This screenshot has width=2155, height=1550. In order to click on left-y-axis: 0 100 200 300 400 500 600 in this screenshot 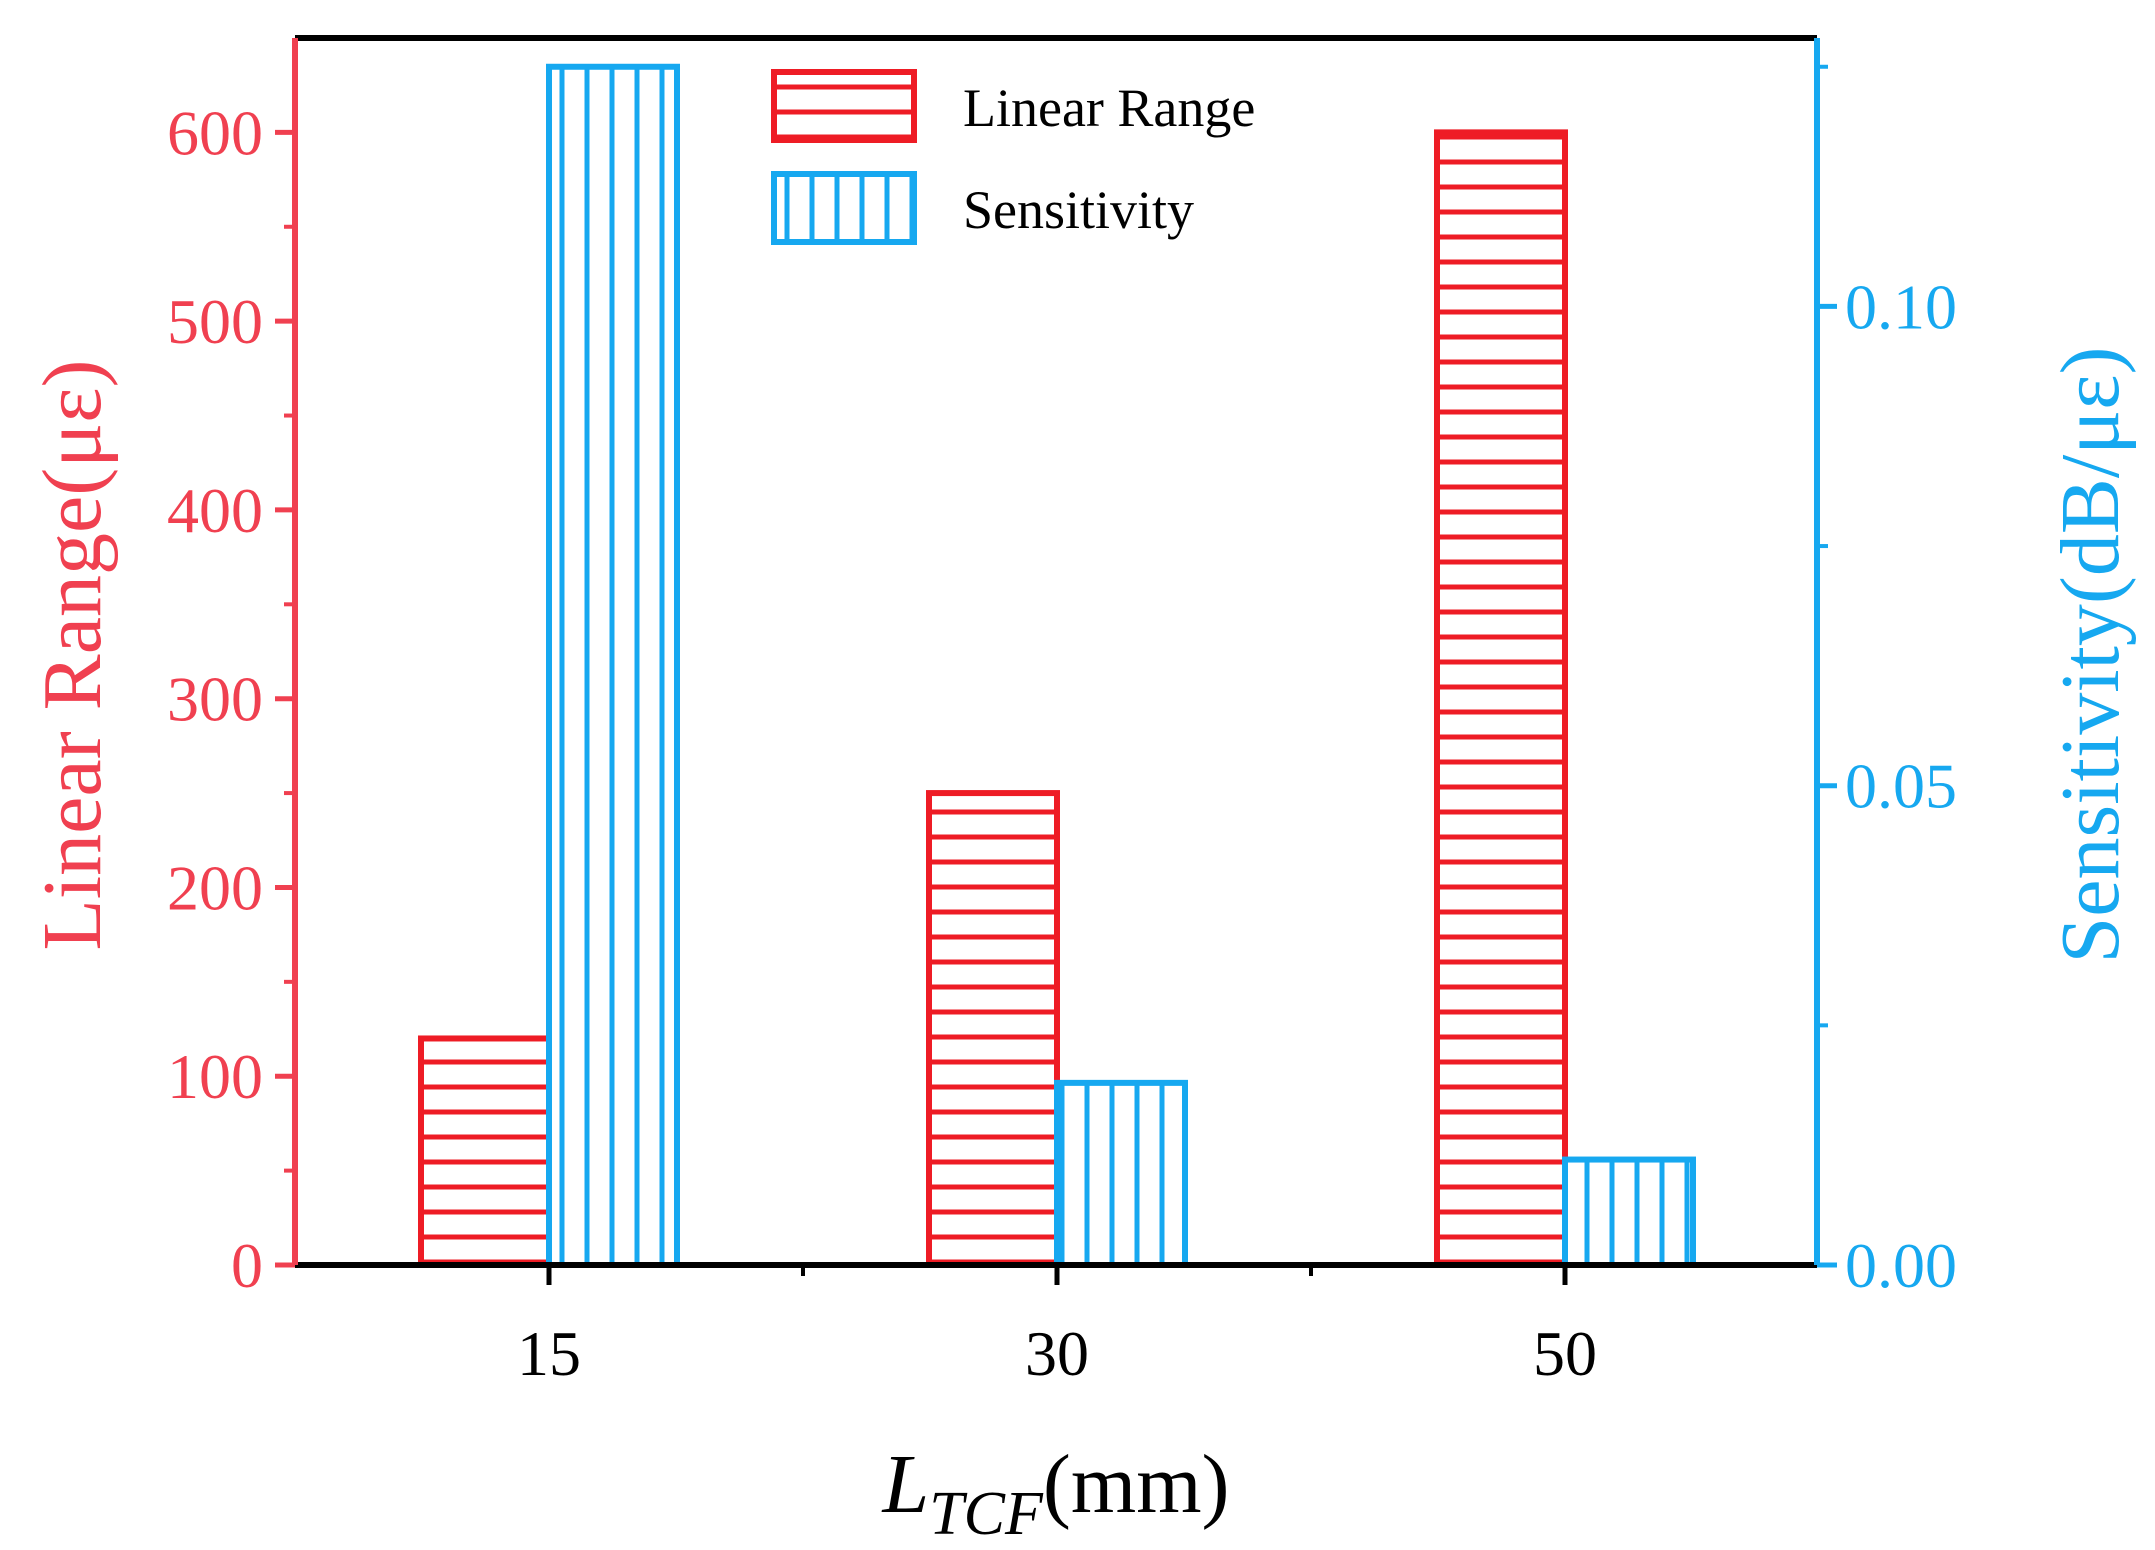, I will do `click(232, 669)`.